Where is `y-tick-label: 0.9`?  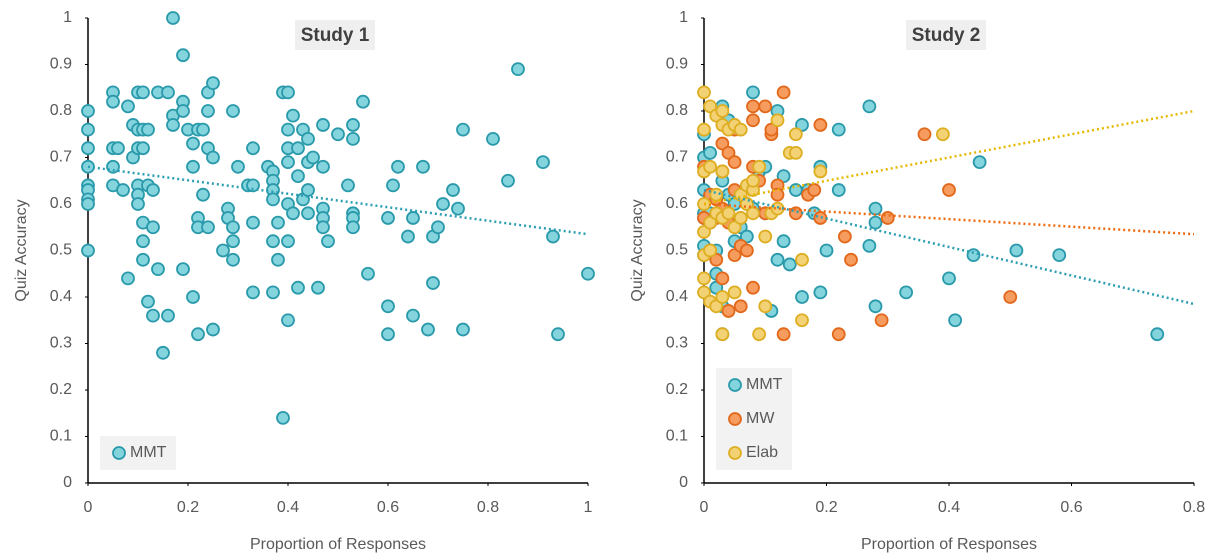 y-tick-label: 0.9 is located at coordinates (677, 64).